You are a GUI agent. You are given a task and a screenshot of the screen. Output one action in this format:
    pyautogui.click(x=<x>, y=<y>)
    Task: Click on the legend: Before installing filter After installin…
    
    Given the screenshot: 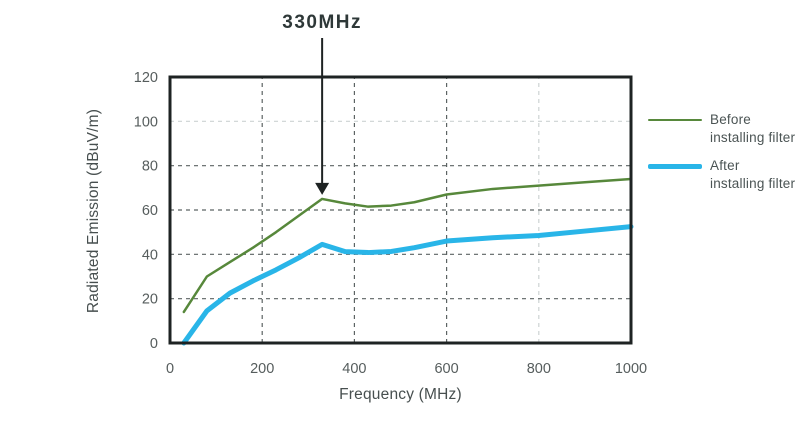 What is the action you would take?
    pyautogui.click(x=721, y=157)
    